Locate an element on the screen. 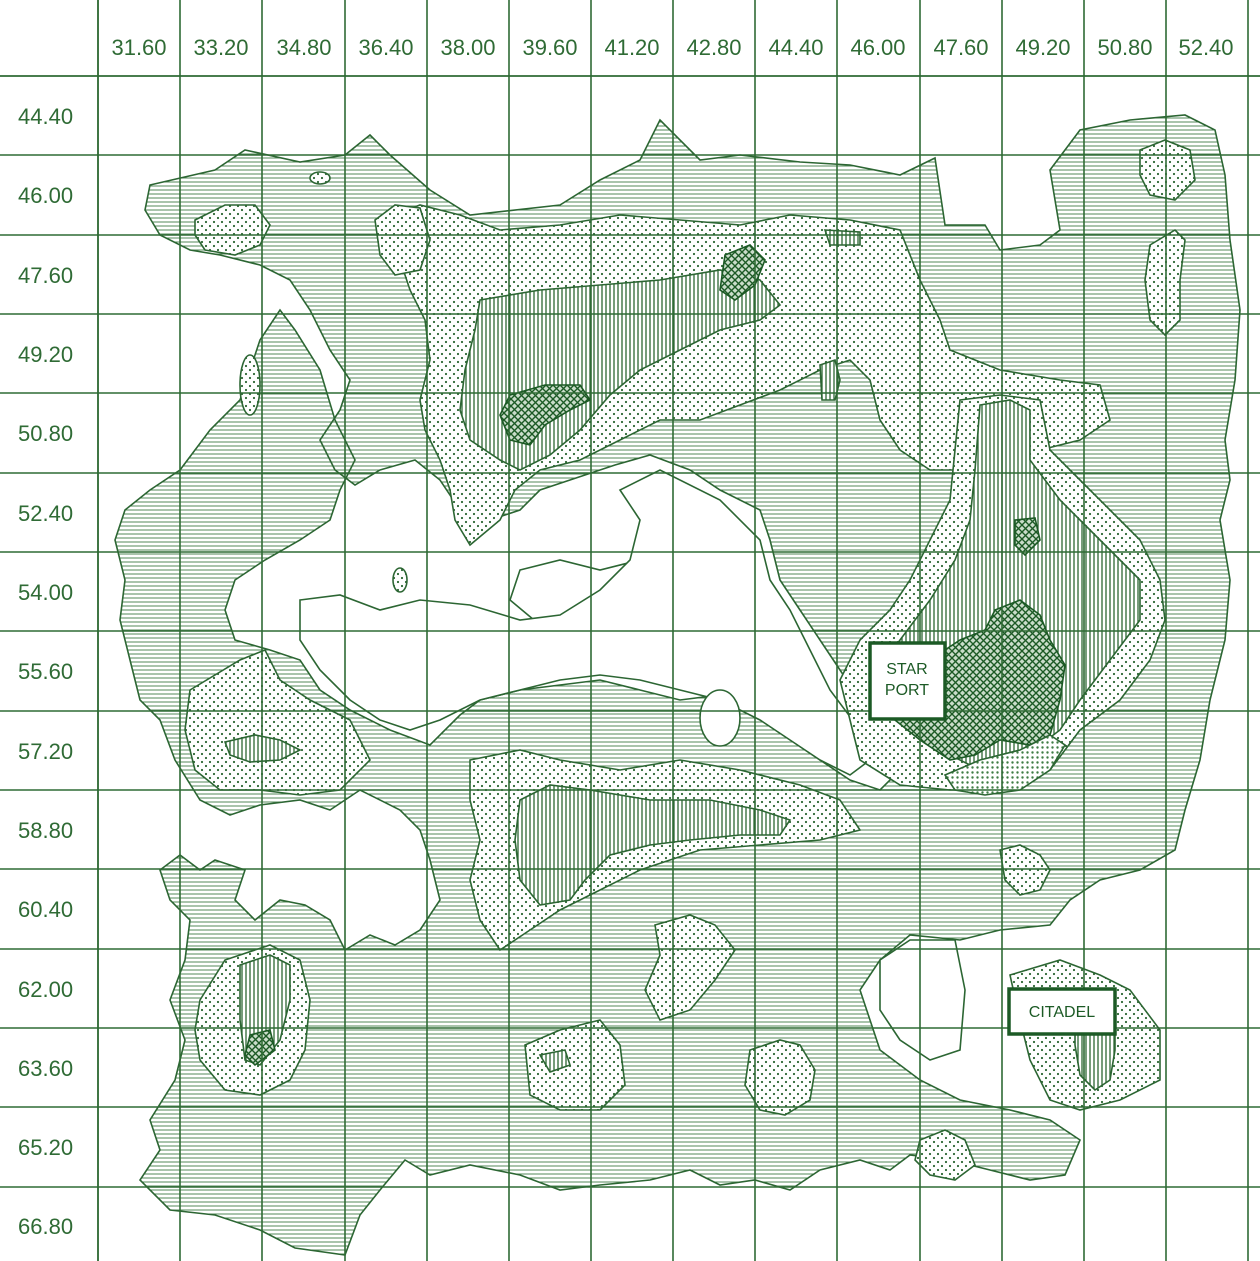  starport-label-line2: PORT is located at coordinates (907, 690).